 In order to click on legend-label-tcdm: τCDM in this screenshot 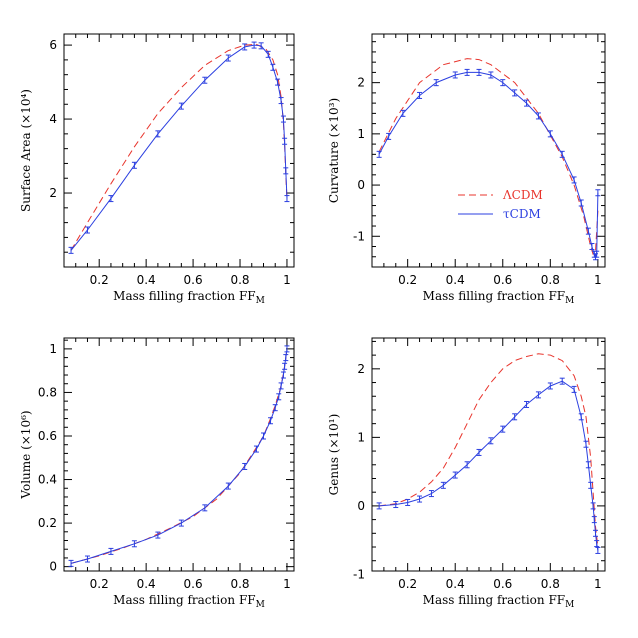, I will do `click(522, 214)`.